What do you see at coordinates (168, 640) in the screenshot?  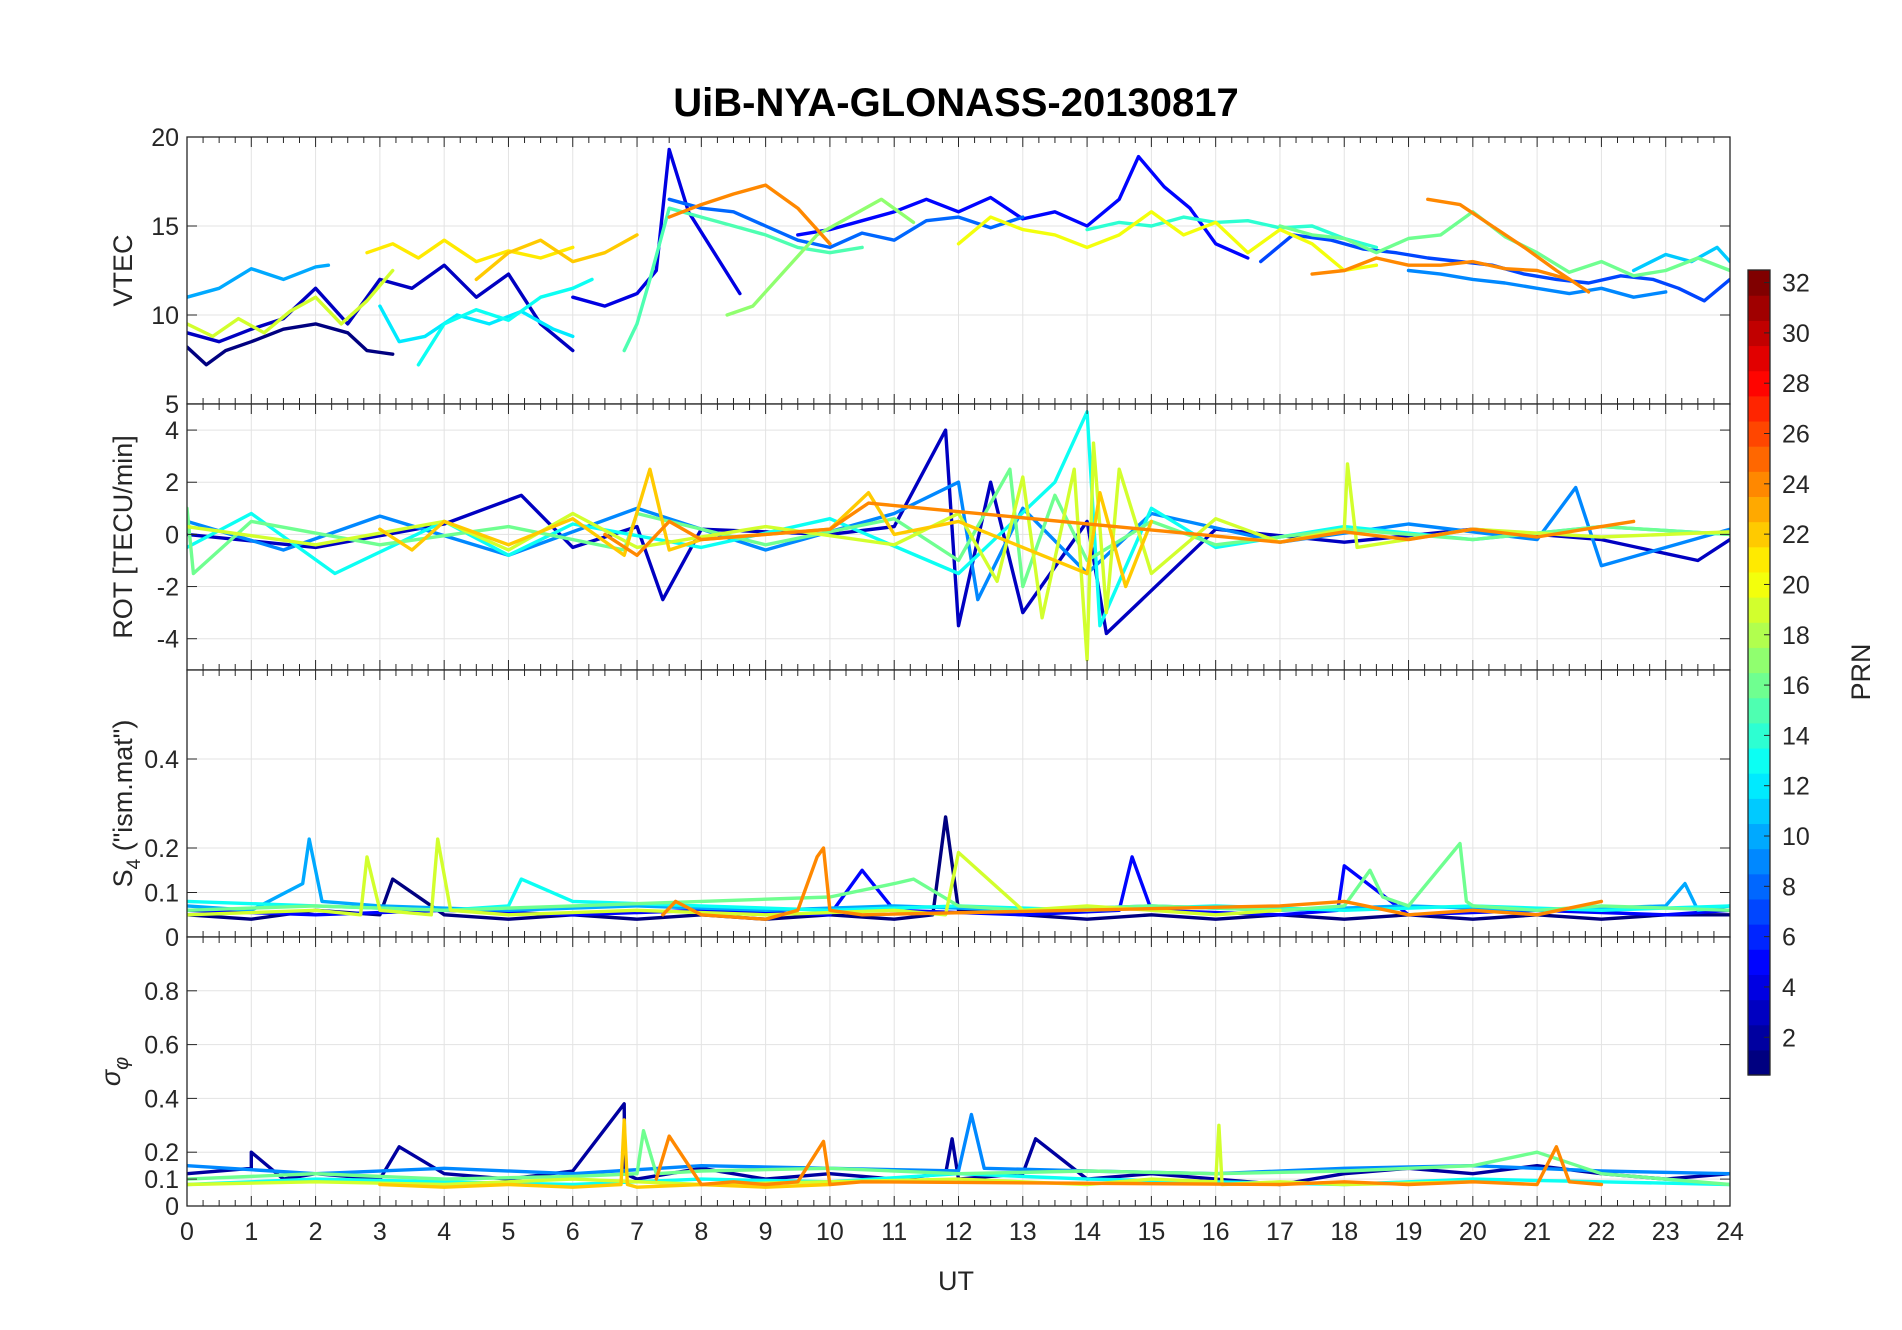 I see `y-tick-label: -4` at bounding box center [168, 640].